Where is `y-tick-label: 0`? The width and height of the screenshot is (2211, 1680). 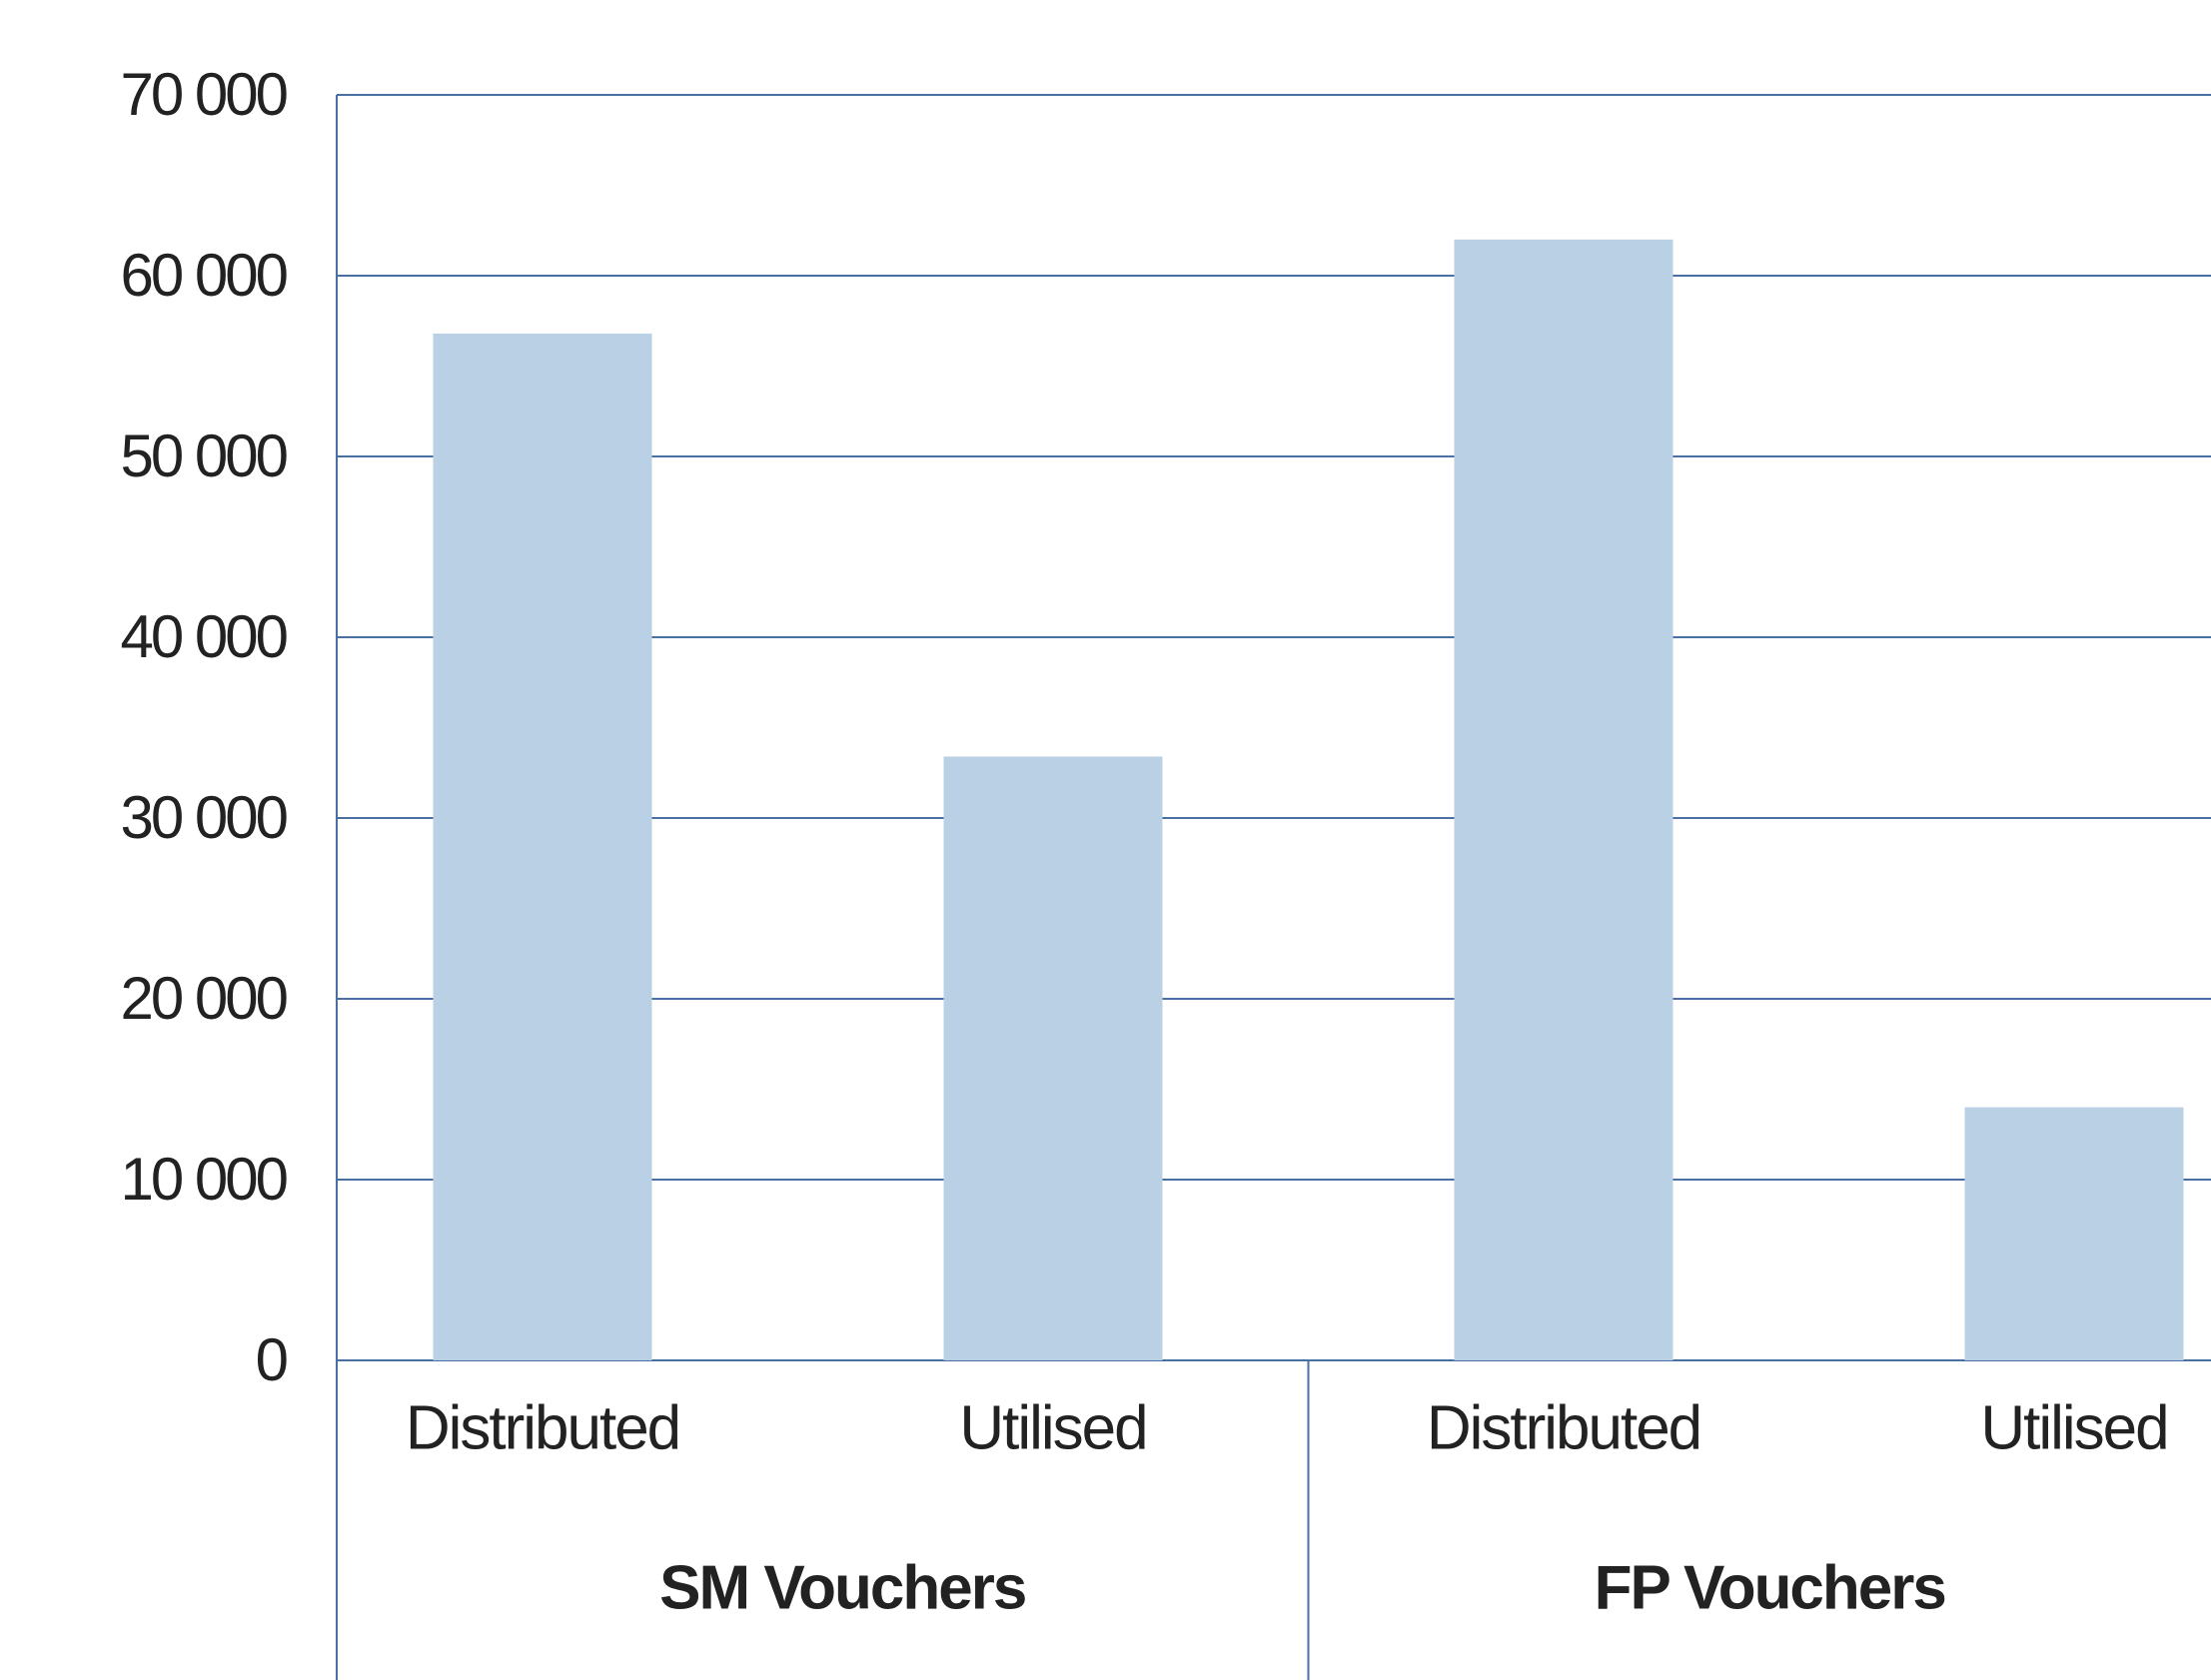 y-tick-label: 0 is located at coordinates (272, 1359).